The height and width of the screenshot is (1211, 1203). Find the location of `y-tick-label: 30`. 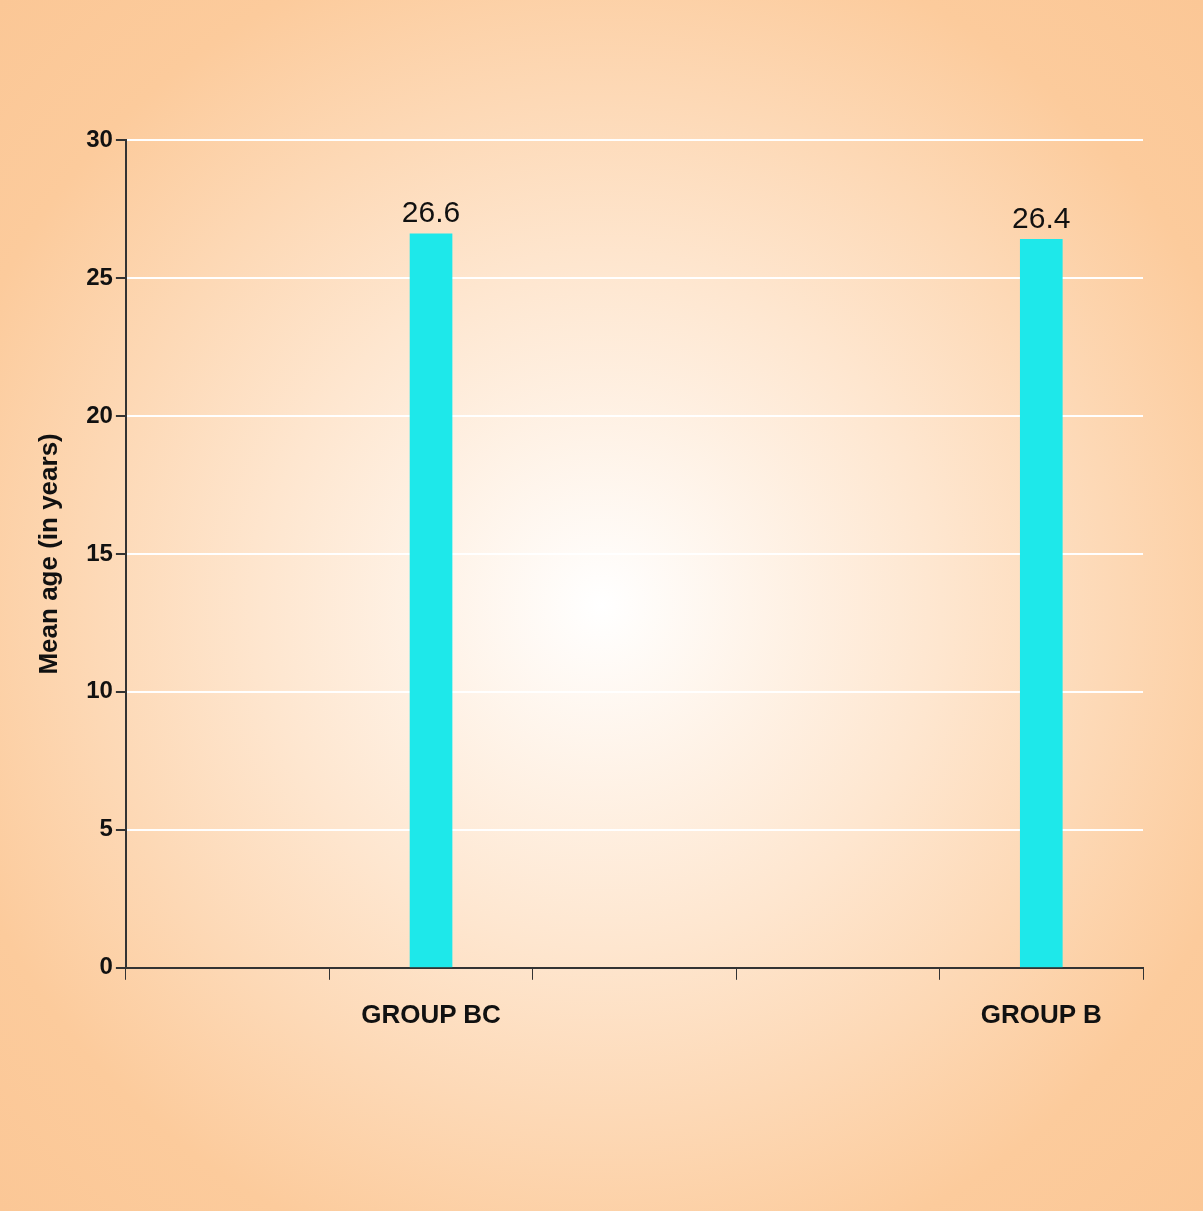

y-tick-label: 30 is located at coordinates (99, 138).